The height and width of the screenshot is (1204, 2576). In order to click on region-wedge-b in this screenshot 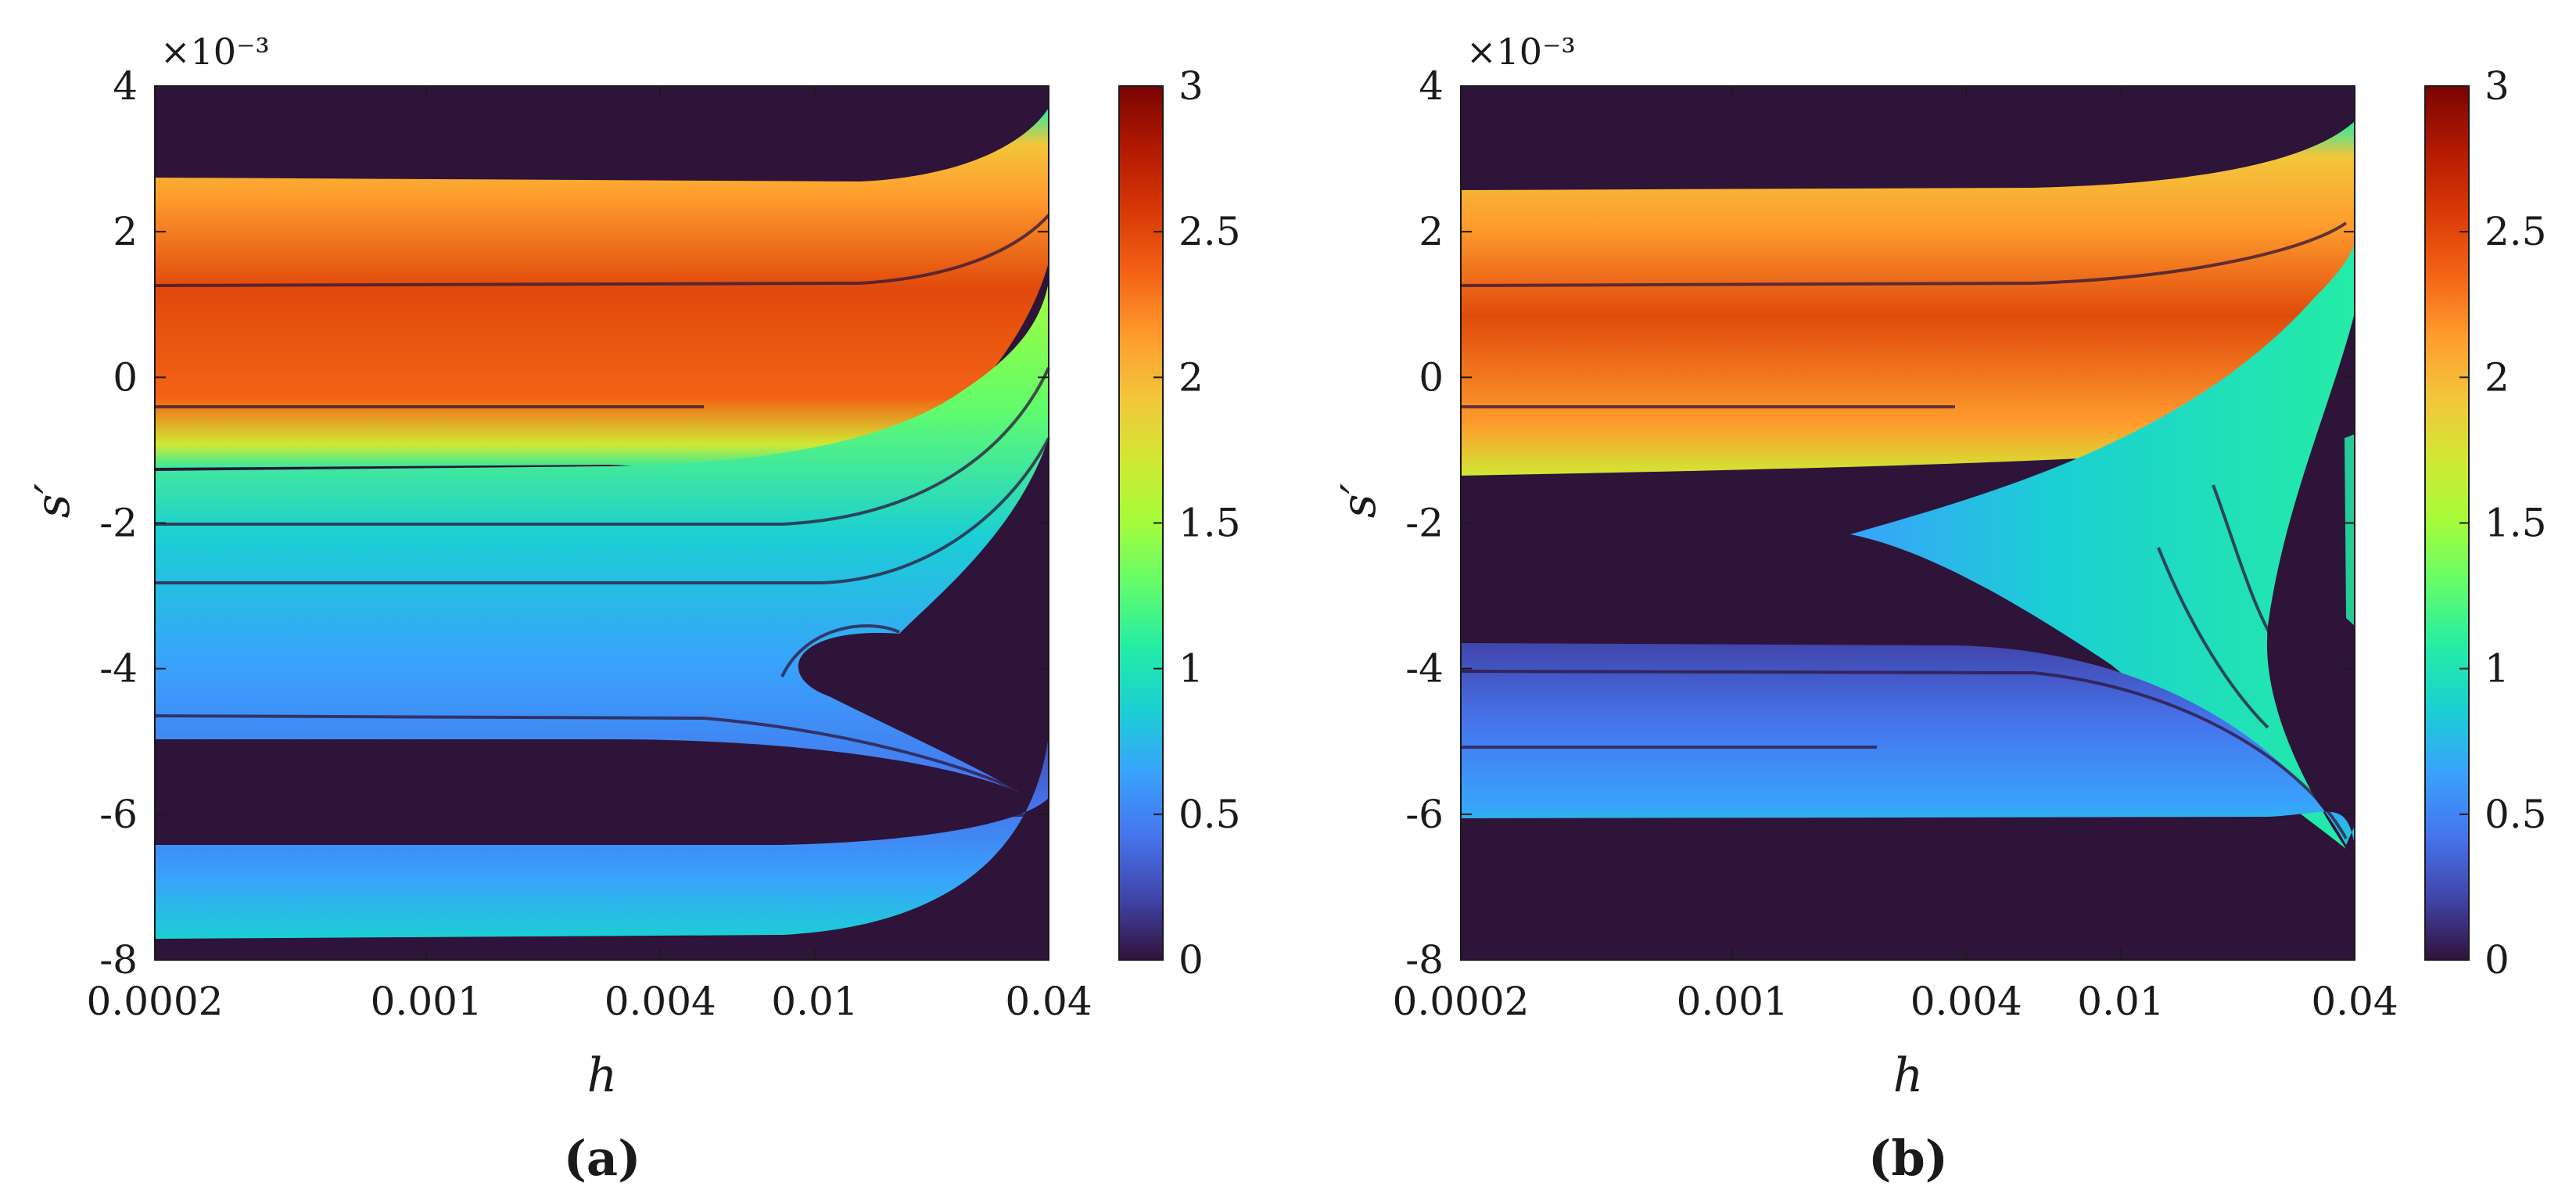, I will do `click(2102, 546)`.